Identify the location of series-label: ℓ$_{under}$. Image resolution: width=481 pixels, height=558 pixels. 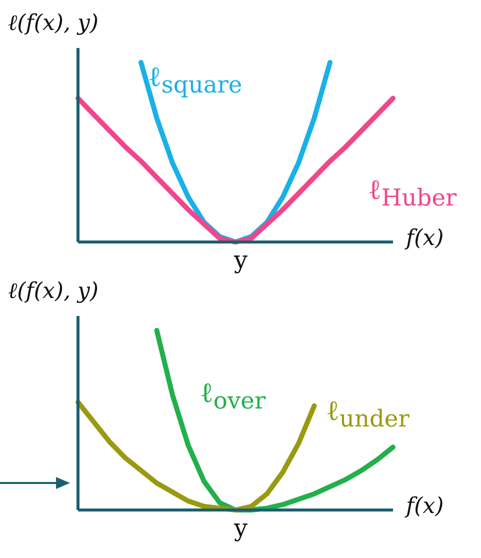
(368, 413).